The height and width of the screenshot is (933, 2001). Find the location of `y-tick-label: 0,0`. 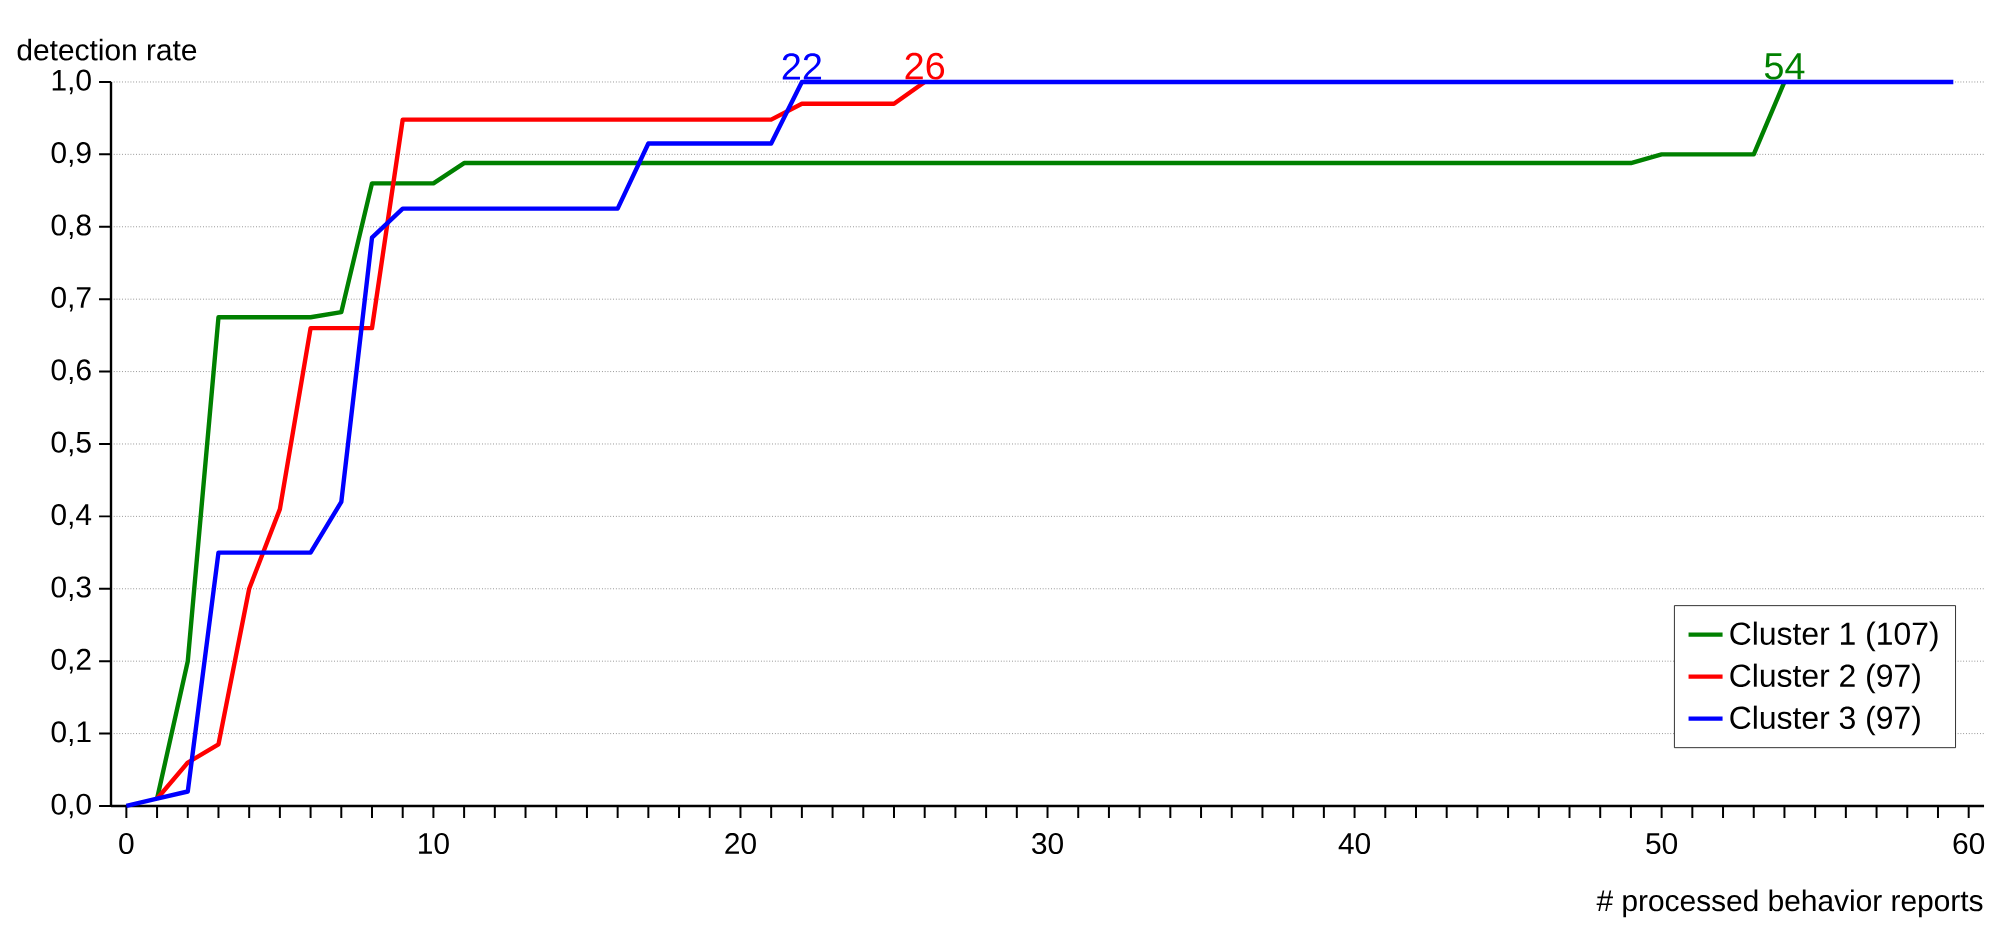

y-tick-label: 0,0 is located at coordinates (71, 806).